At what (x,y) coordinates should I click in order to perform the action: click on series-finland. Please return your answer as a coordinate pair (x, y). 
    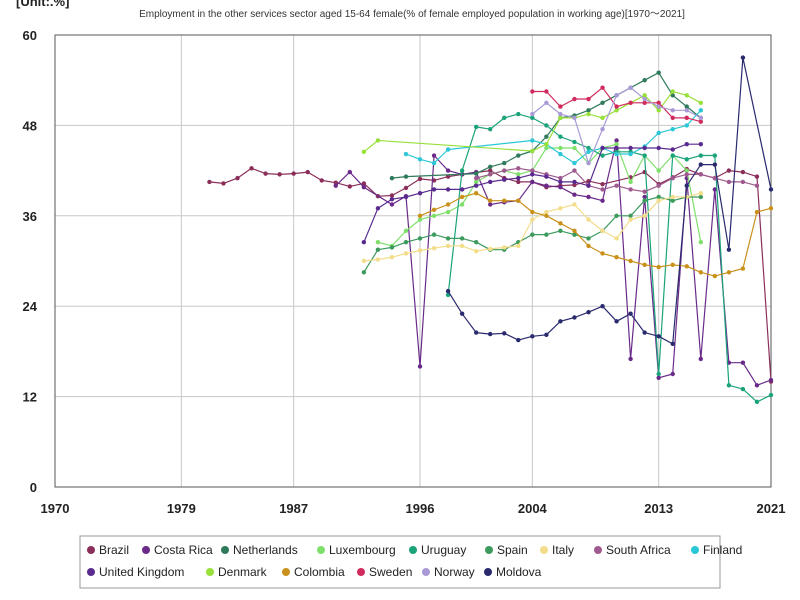
    Looking at the image, I should click on (553, 137).